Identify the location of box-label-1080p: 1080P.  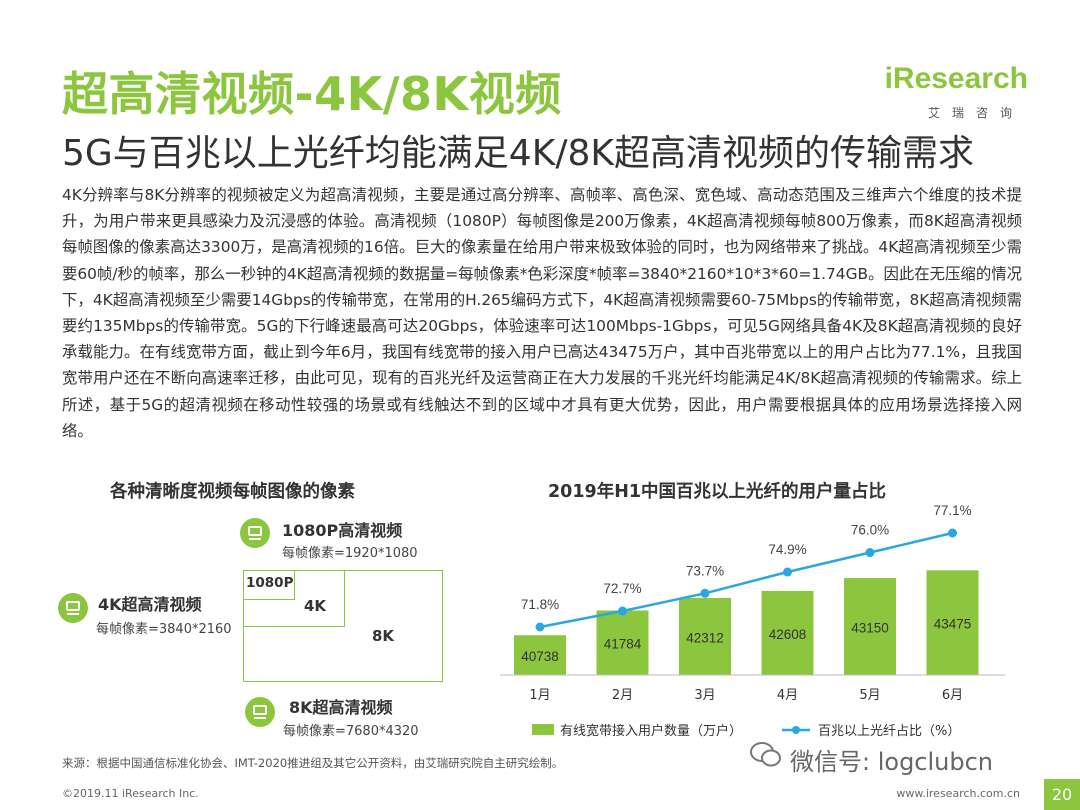
(270, 583).